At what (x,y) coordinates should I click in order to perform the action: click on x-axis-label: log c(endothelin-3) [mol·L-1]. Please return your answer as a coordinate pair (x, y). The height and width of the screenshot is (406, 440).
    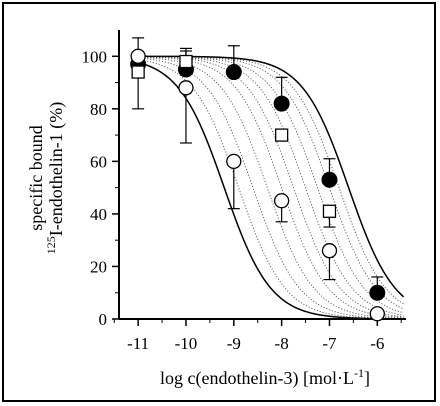
    Looking at the image, I should click on (265, 377).